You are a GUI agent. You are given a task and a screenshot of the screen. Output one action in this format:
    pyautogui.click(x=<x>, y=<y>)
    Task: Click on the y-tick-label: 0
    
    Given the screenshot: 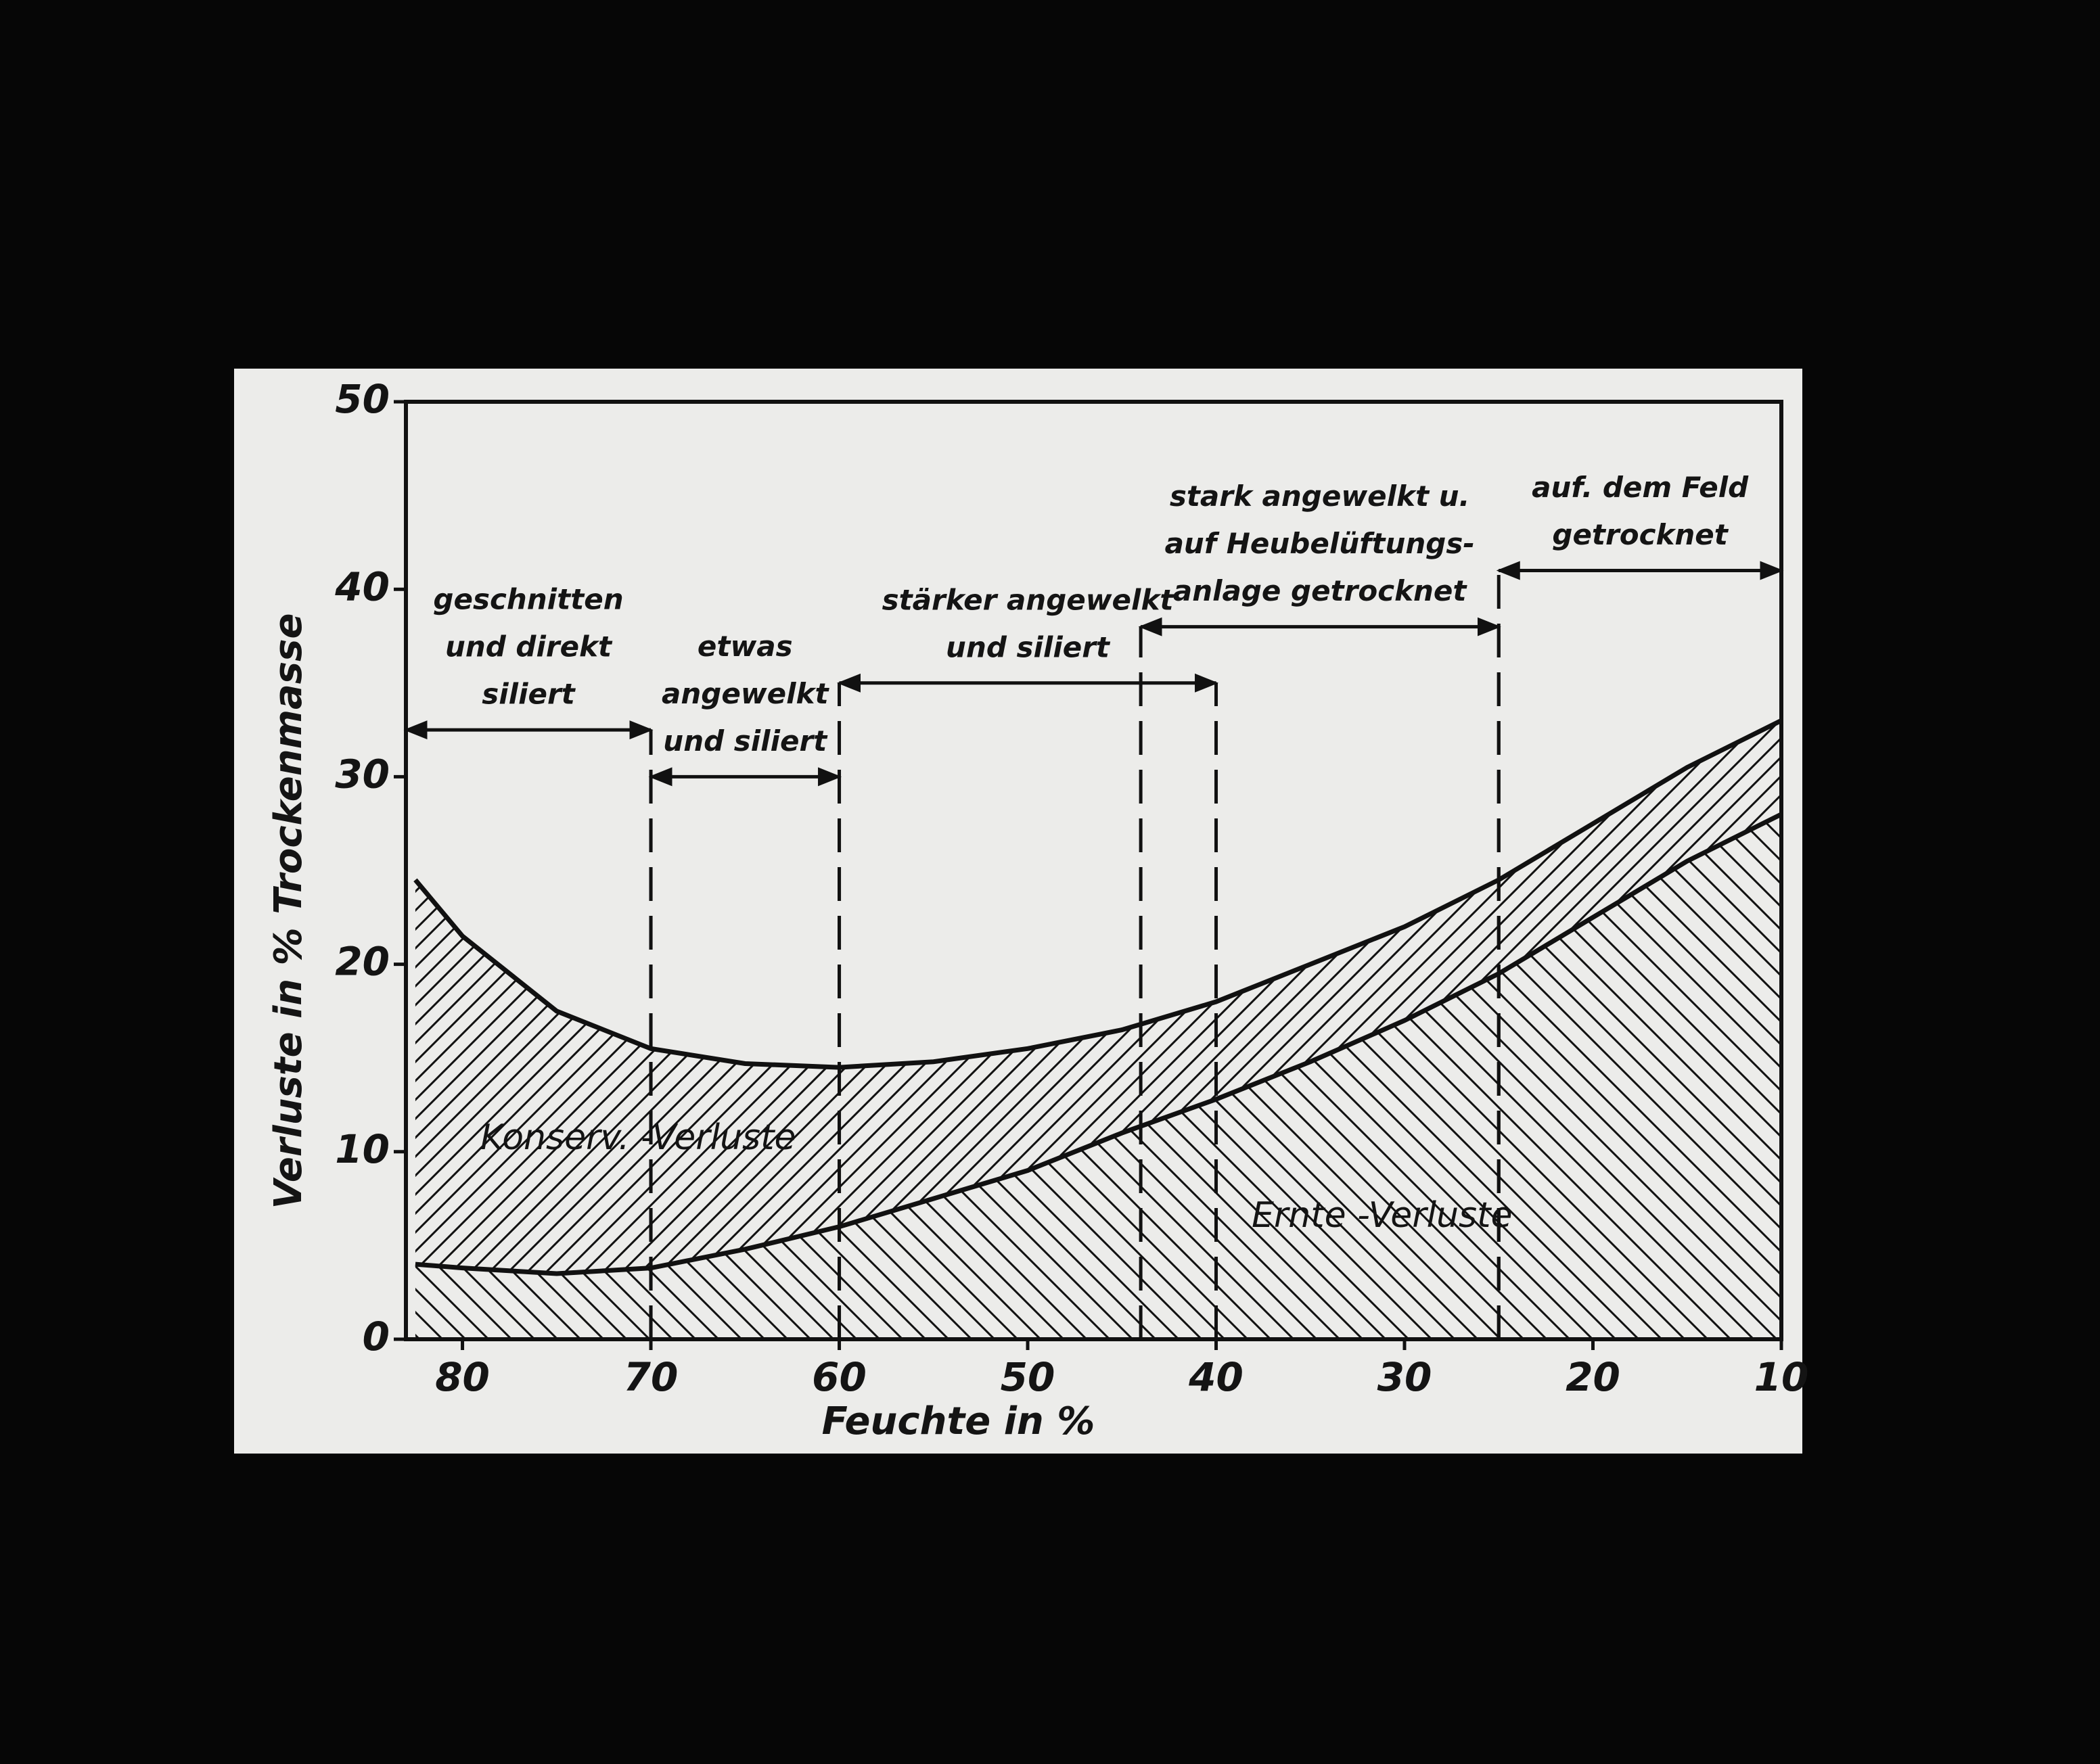 What is the action you would take?
    pyautogui.click(x=376, y=1337)
    